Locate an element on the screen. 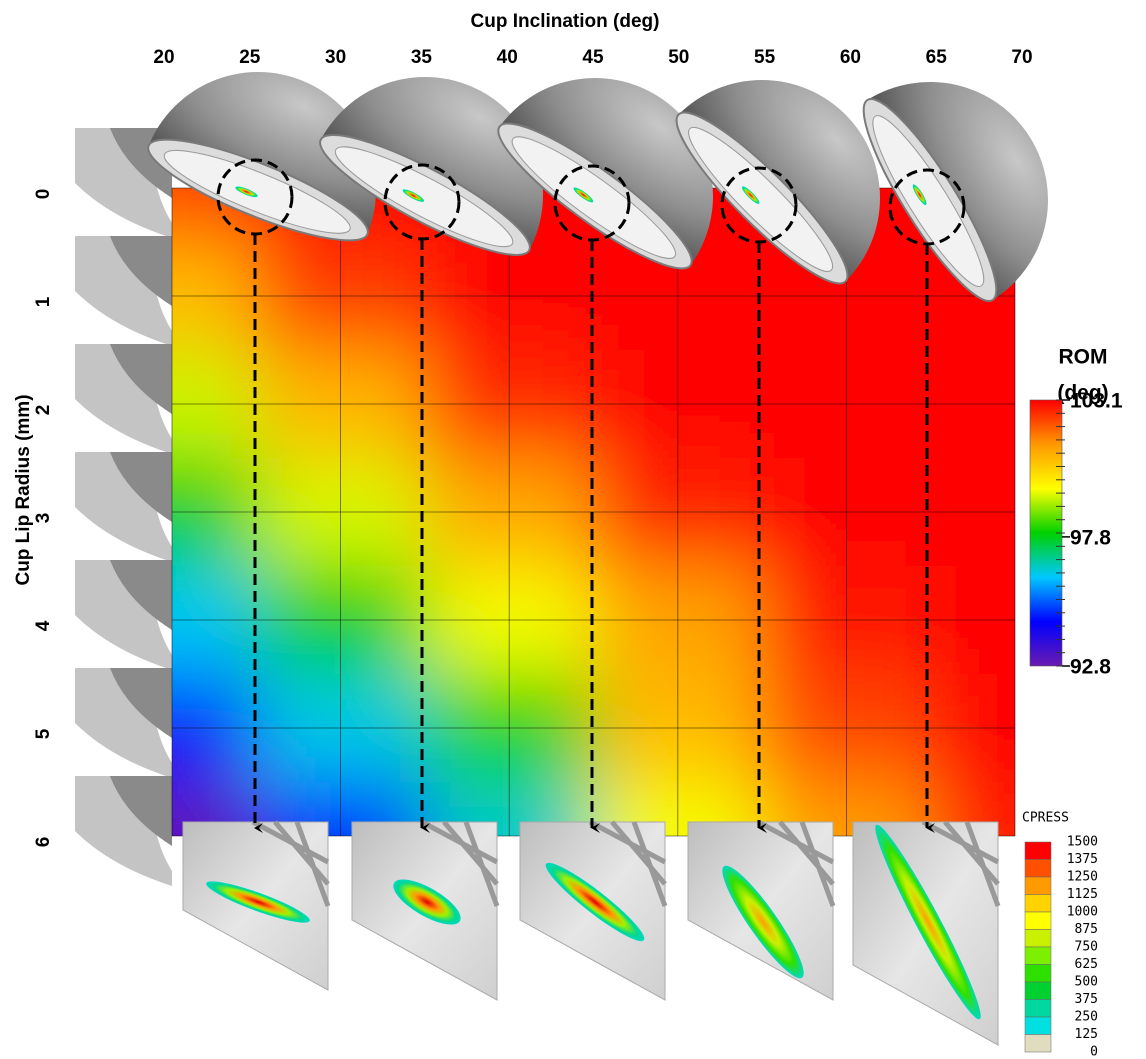  x-tick-label: 45 is located at coordinates (593, 57).